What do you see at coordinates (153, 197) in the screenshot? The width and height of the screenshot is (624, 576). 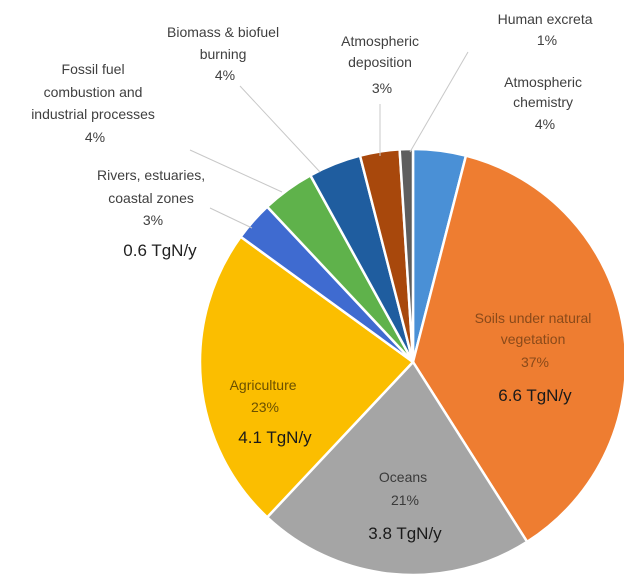 I see `label-rivers: Rivers, estuaries, coastal zones 3%` at bounding box center [153, 197].